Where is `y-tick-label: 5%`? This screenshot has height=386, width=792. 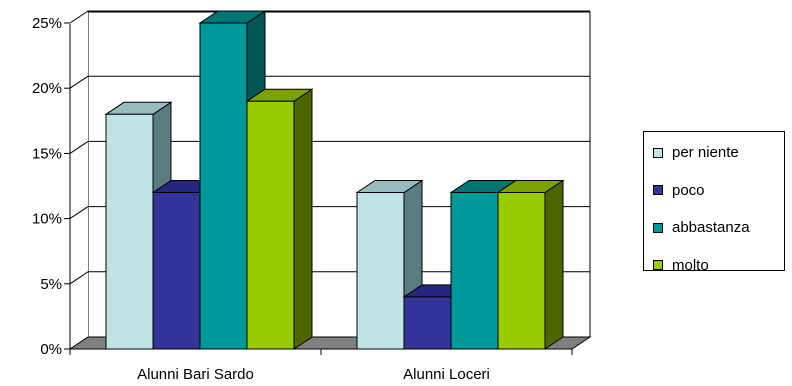
y-tick-label: 5% is located at coordinates (51, 284).